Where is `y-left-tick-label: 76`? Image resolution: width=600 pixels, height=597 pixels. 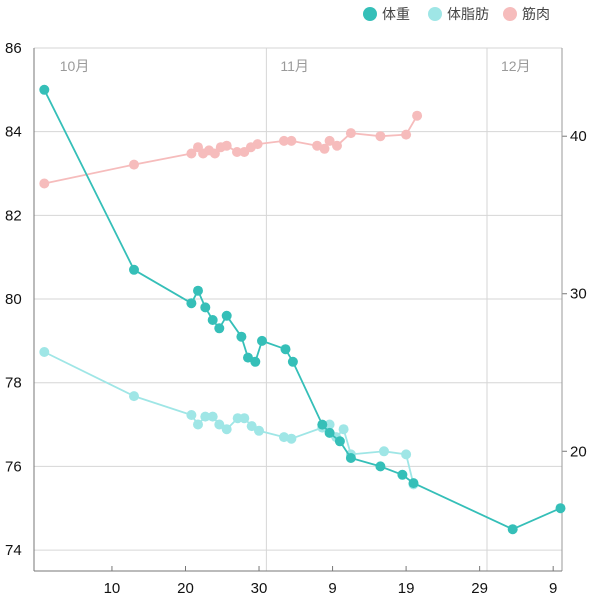
y-left-tick-label: 76 is located at coordinates (13, 466).